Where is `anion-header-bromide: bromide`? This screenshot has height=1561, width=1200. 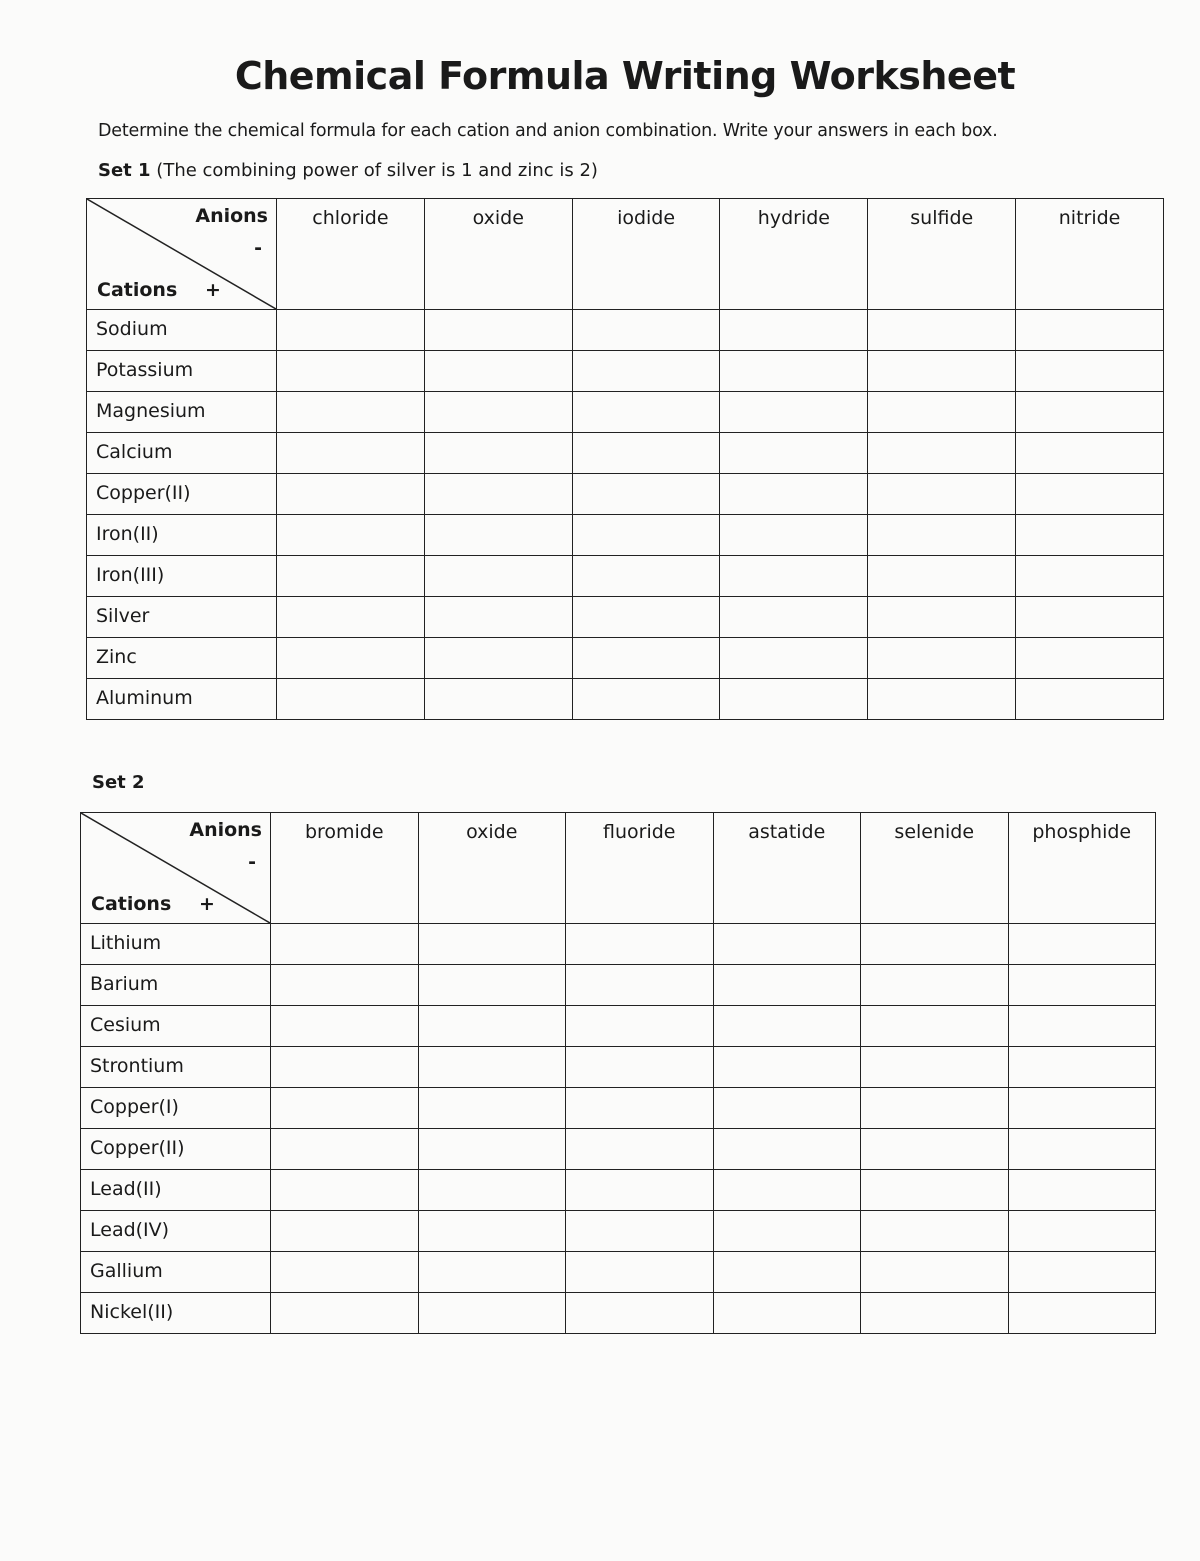
anion-header-bromide: bromide is located at coordinates (344, 868).